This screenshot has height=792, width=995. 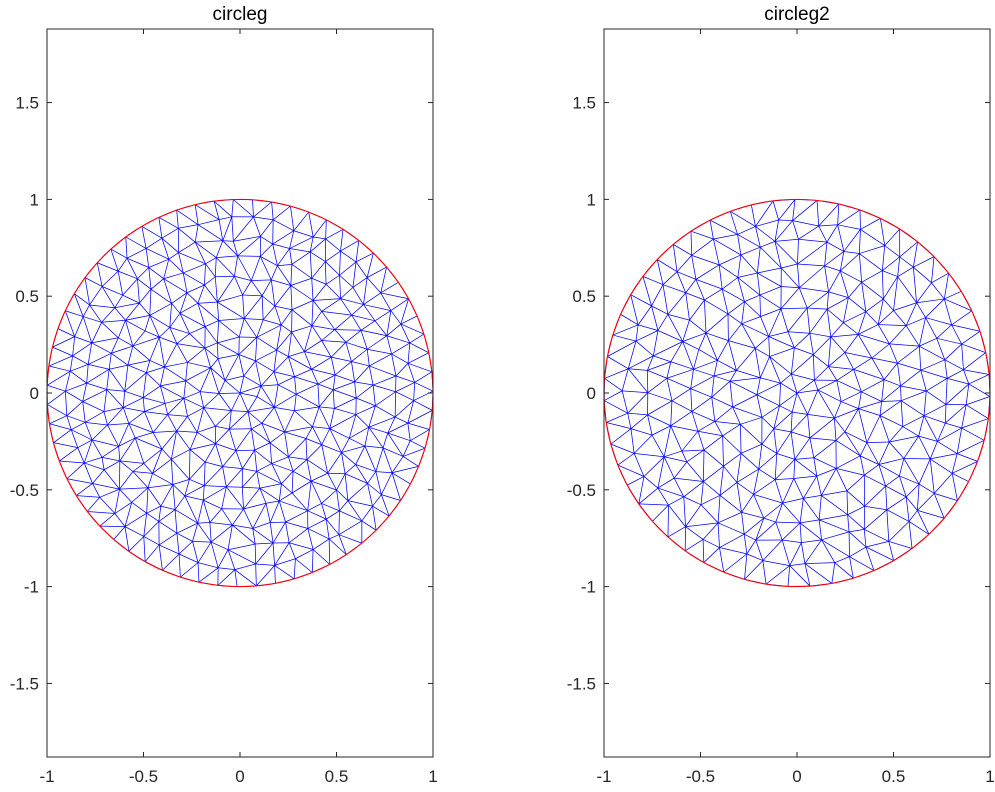 I want to click on x-tick-label: -1, so click(x=603, y=776).